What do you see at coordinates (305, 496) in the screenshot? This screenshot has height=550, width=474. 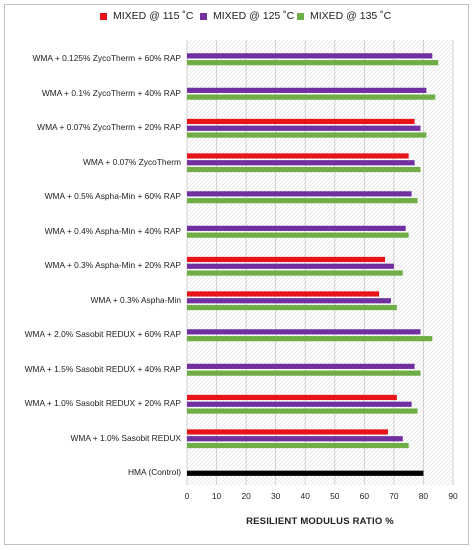 I see `x-tick-label: 40` at bounding box center [305, 496].